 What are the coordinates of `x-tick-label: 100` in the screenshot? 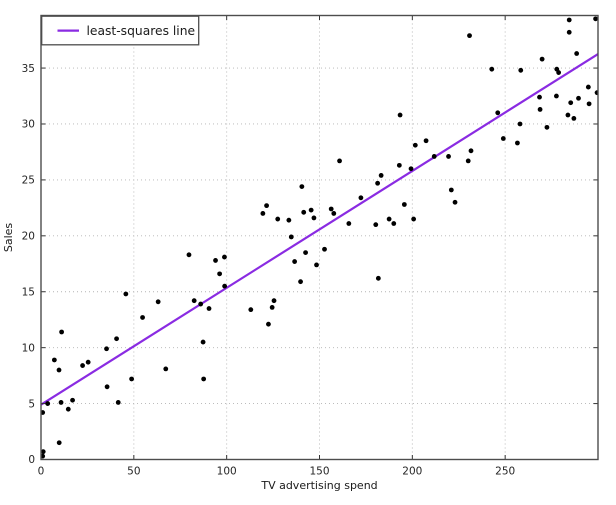 It's located at (227, 472).